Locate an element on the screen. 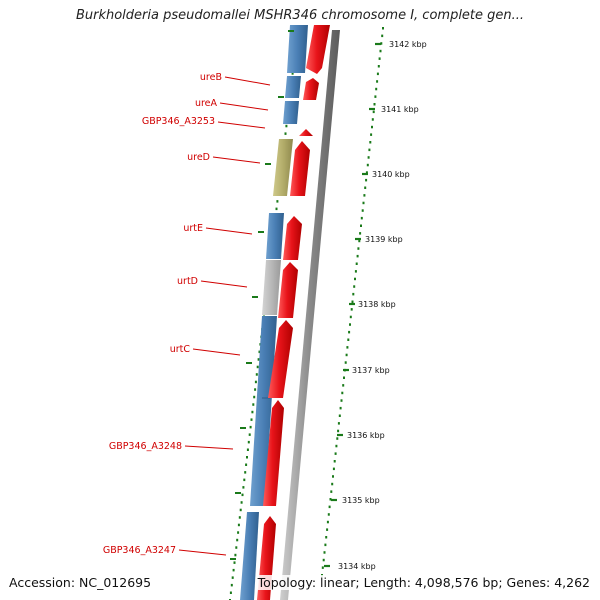 This screenshot has height=600, width=600. cds-arrow-ureB is located at coordinates (318, 49).